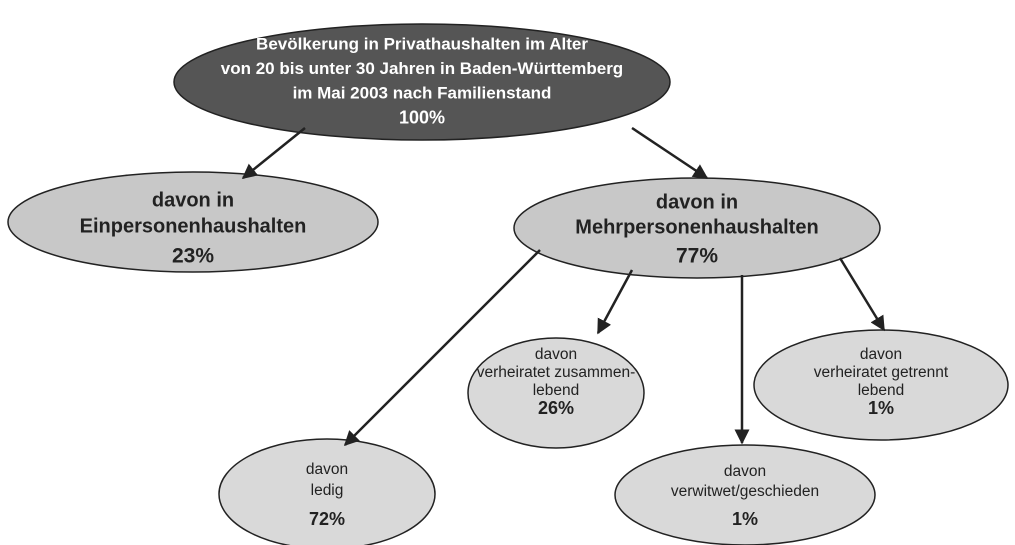  I want to click on node-label: verwitwet/geschieden, so click(745, 491).